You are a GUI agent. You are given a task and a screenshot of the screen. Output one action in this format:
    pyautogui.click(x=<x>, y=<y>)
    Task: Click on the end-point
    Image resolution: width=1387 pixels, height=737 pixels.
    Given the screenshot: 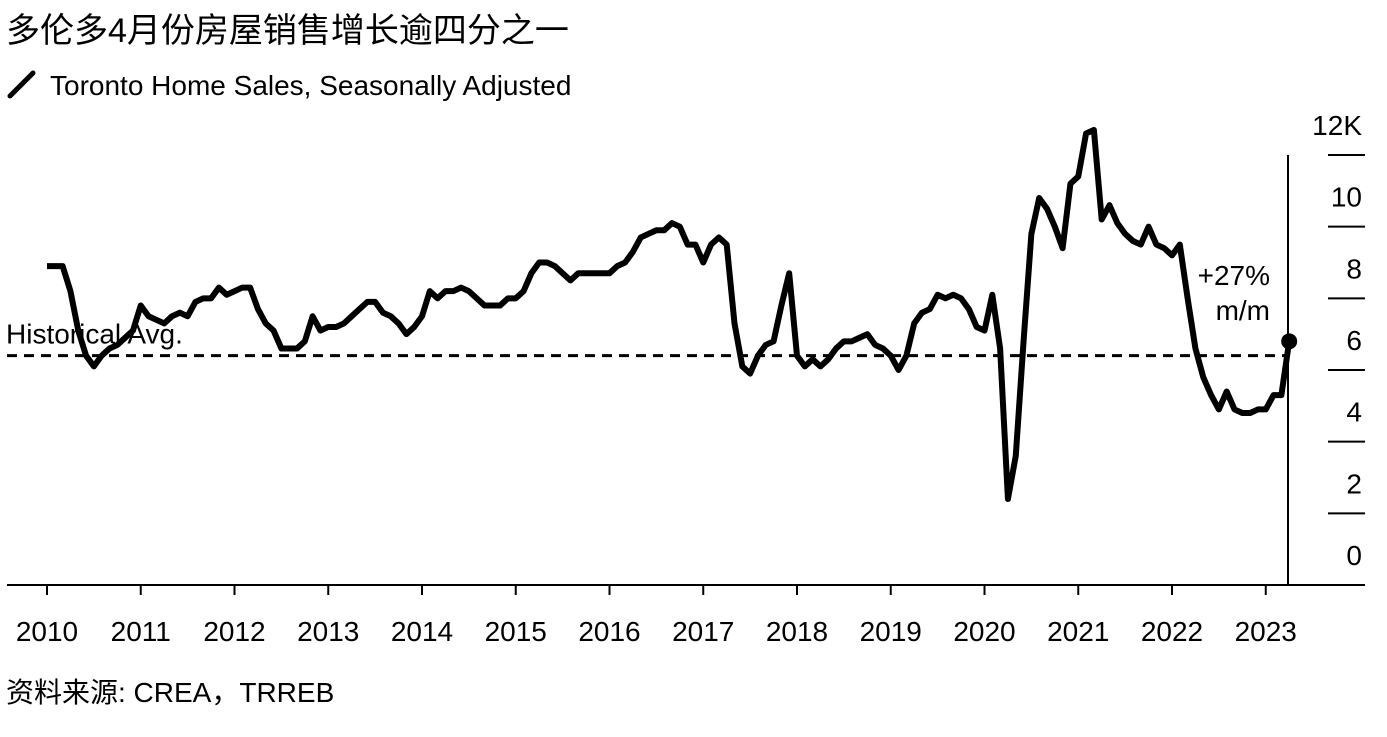 What is the action you would take?
    pyautogui.click(x=1289, y=341)
    